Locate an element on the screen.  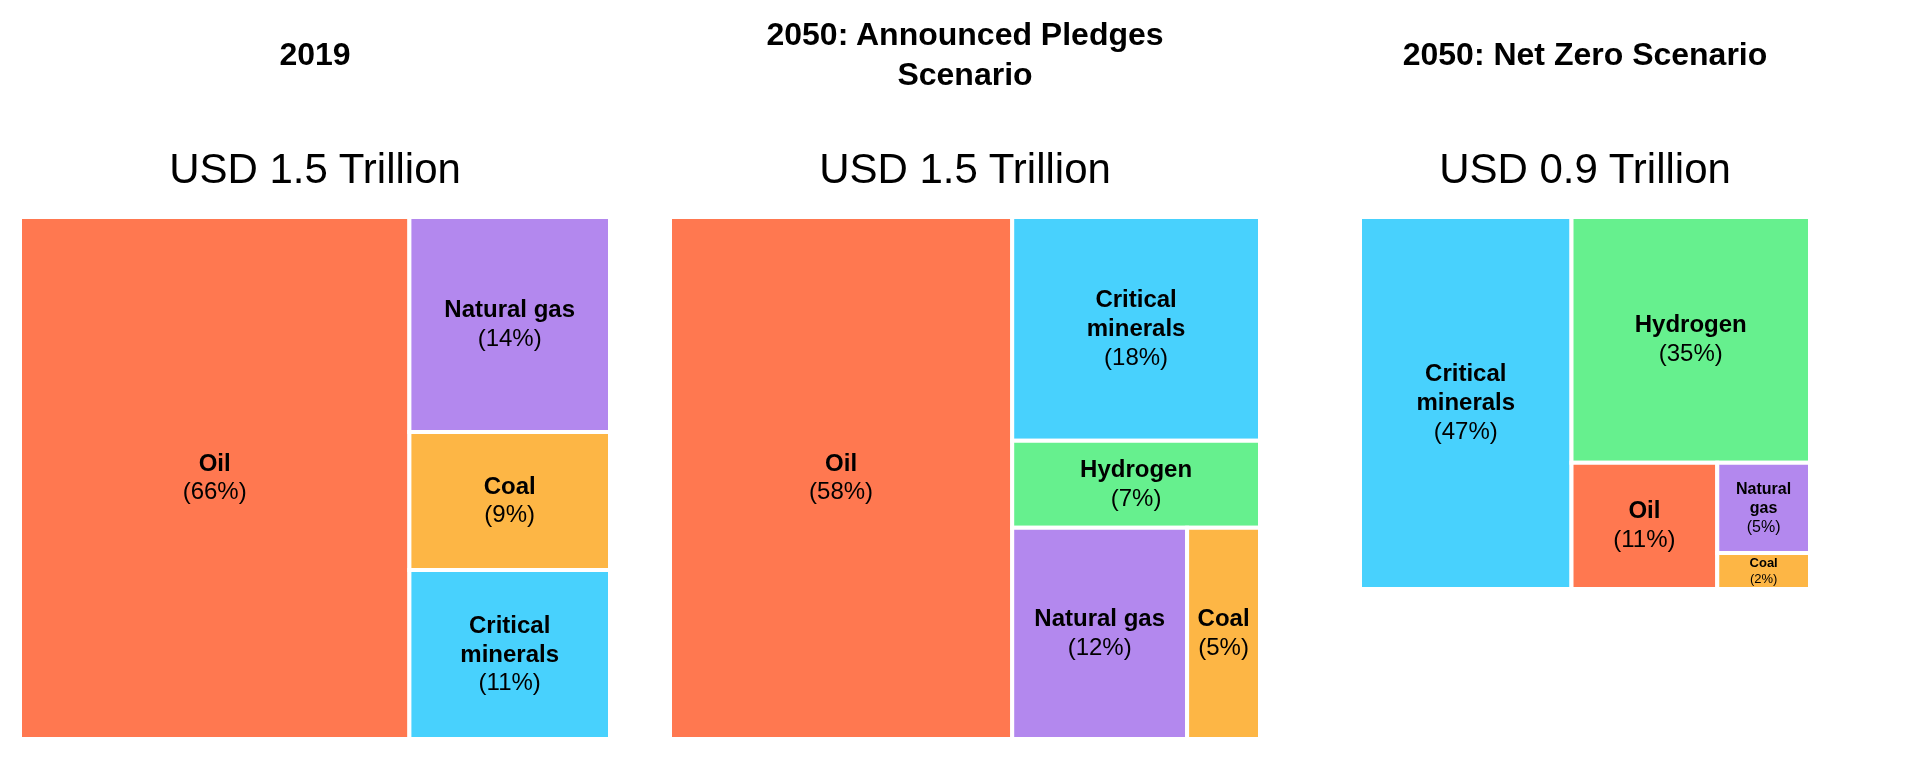
data-label: (18%) is located at coordinates (1136, 356).